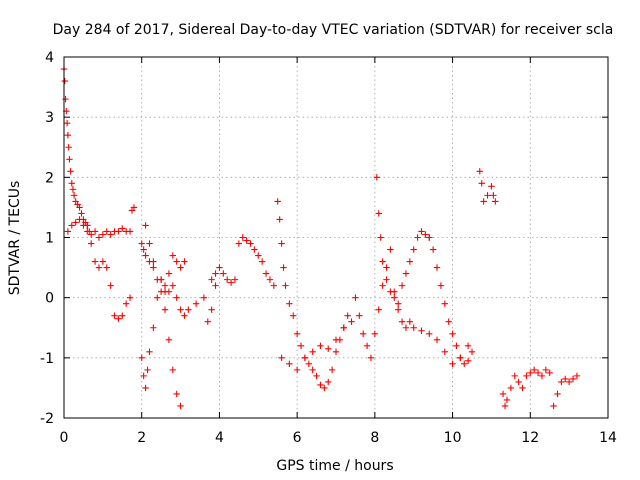 The image size is (640, 480). I want to click on x-tick-labels: 0 2 4 6 8 10 12 14, so click(338, 438).